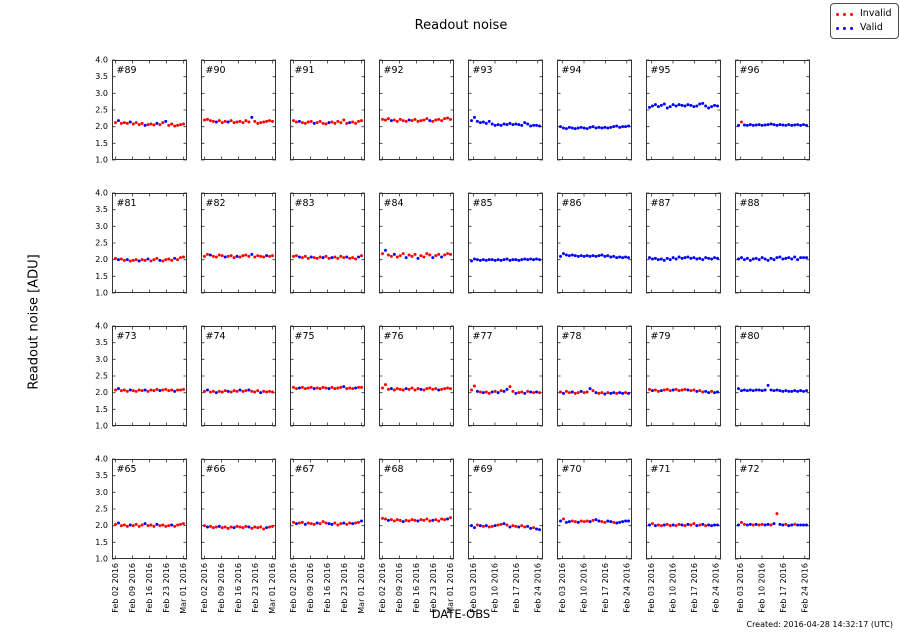  I want to click on x-tick-label: Feb 02 2016, so click(204, 588).